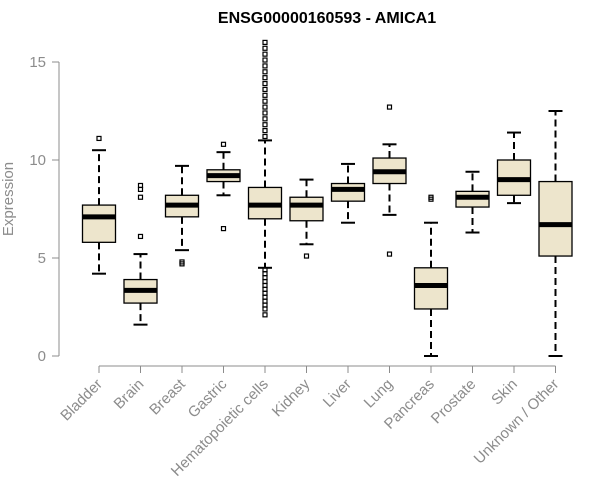  Describe the element at coordinates (265, 178) in the screenshot. I see `box-hematopoietic-cells` at that location.